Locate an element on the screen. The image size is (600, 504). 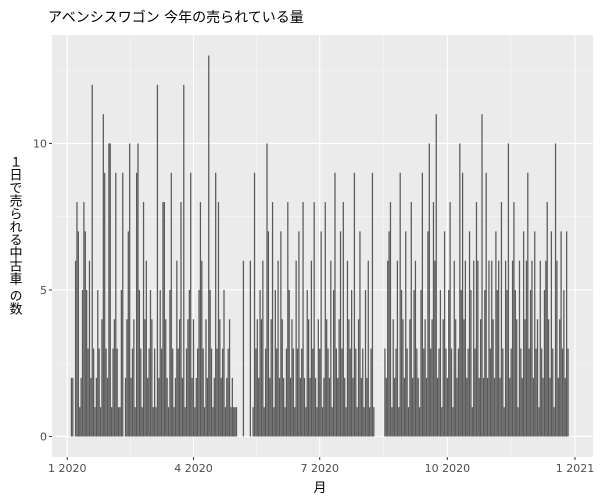
y-tick-label: 0 is located at coordinates (43, 436).